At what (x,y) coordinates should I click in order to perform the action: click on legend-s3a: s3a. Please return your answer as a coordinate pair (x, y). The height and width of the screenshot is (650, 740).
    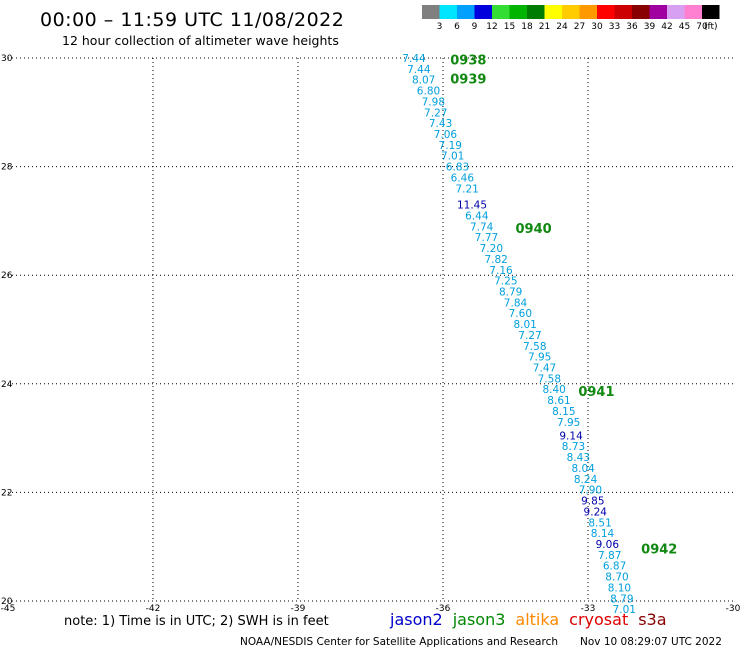
    Looking at the image, I should click on (652, 619).